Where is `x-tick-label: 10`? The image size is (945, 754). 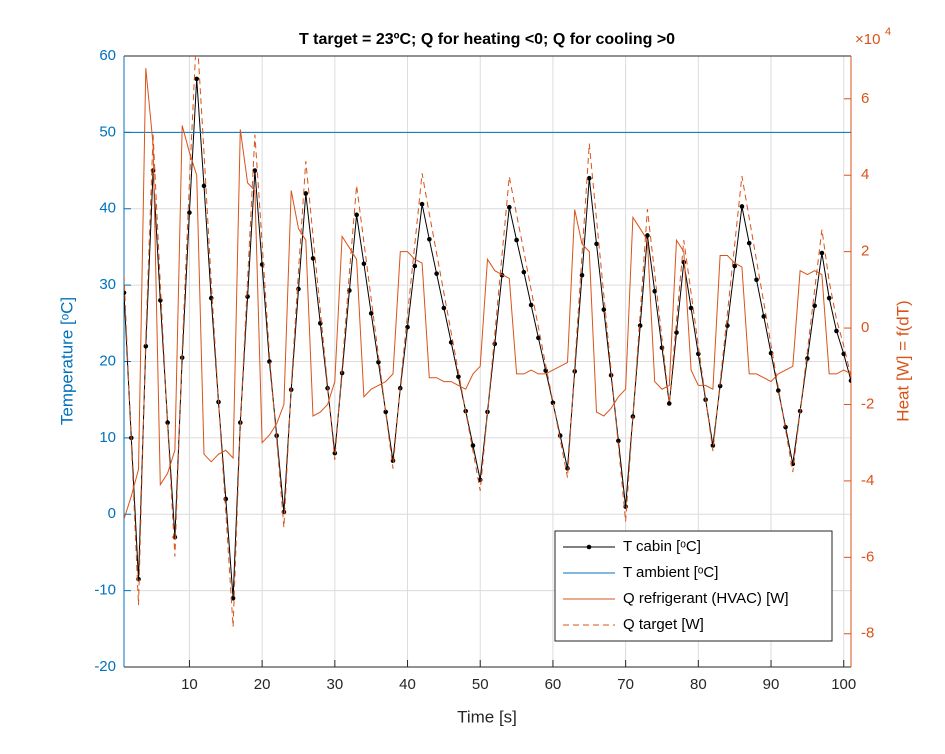
x-tick-label: 10 is located at coordinates (189, 684).